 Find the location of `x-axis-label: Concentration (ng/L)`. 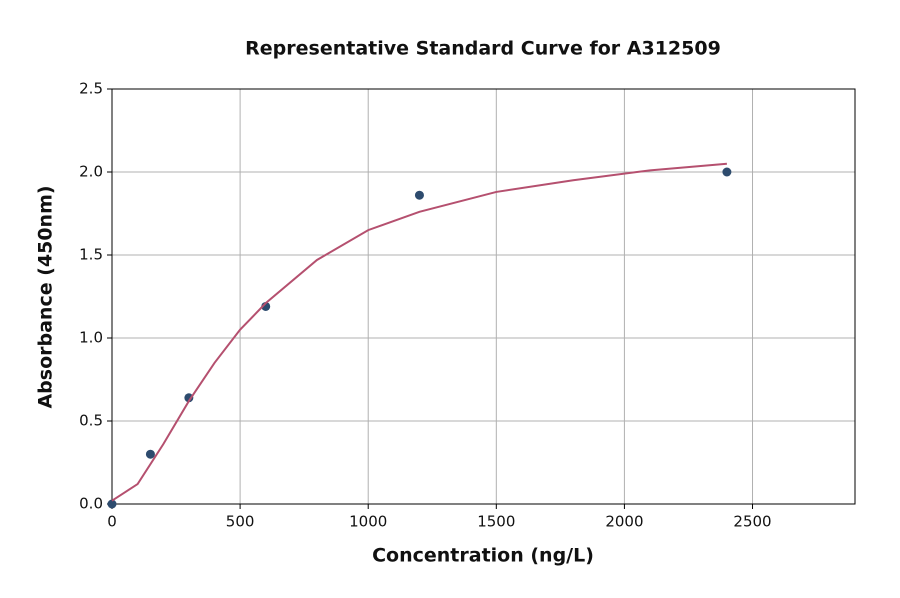

x-axis-label: Concentration (ng/L) is located at coordinates (483, 556).